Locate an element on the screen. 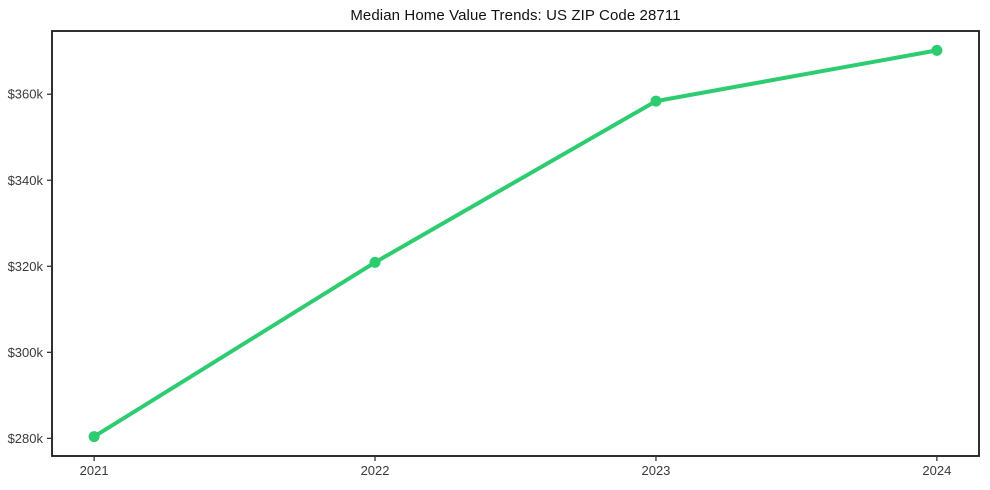 The width and height of the screenshot is (990, 490). data-point-2024 is located at coordinates (937, 50).